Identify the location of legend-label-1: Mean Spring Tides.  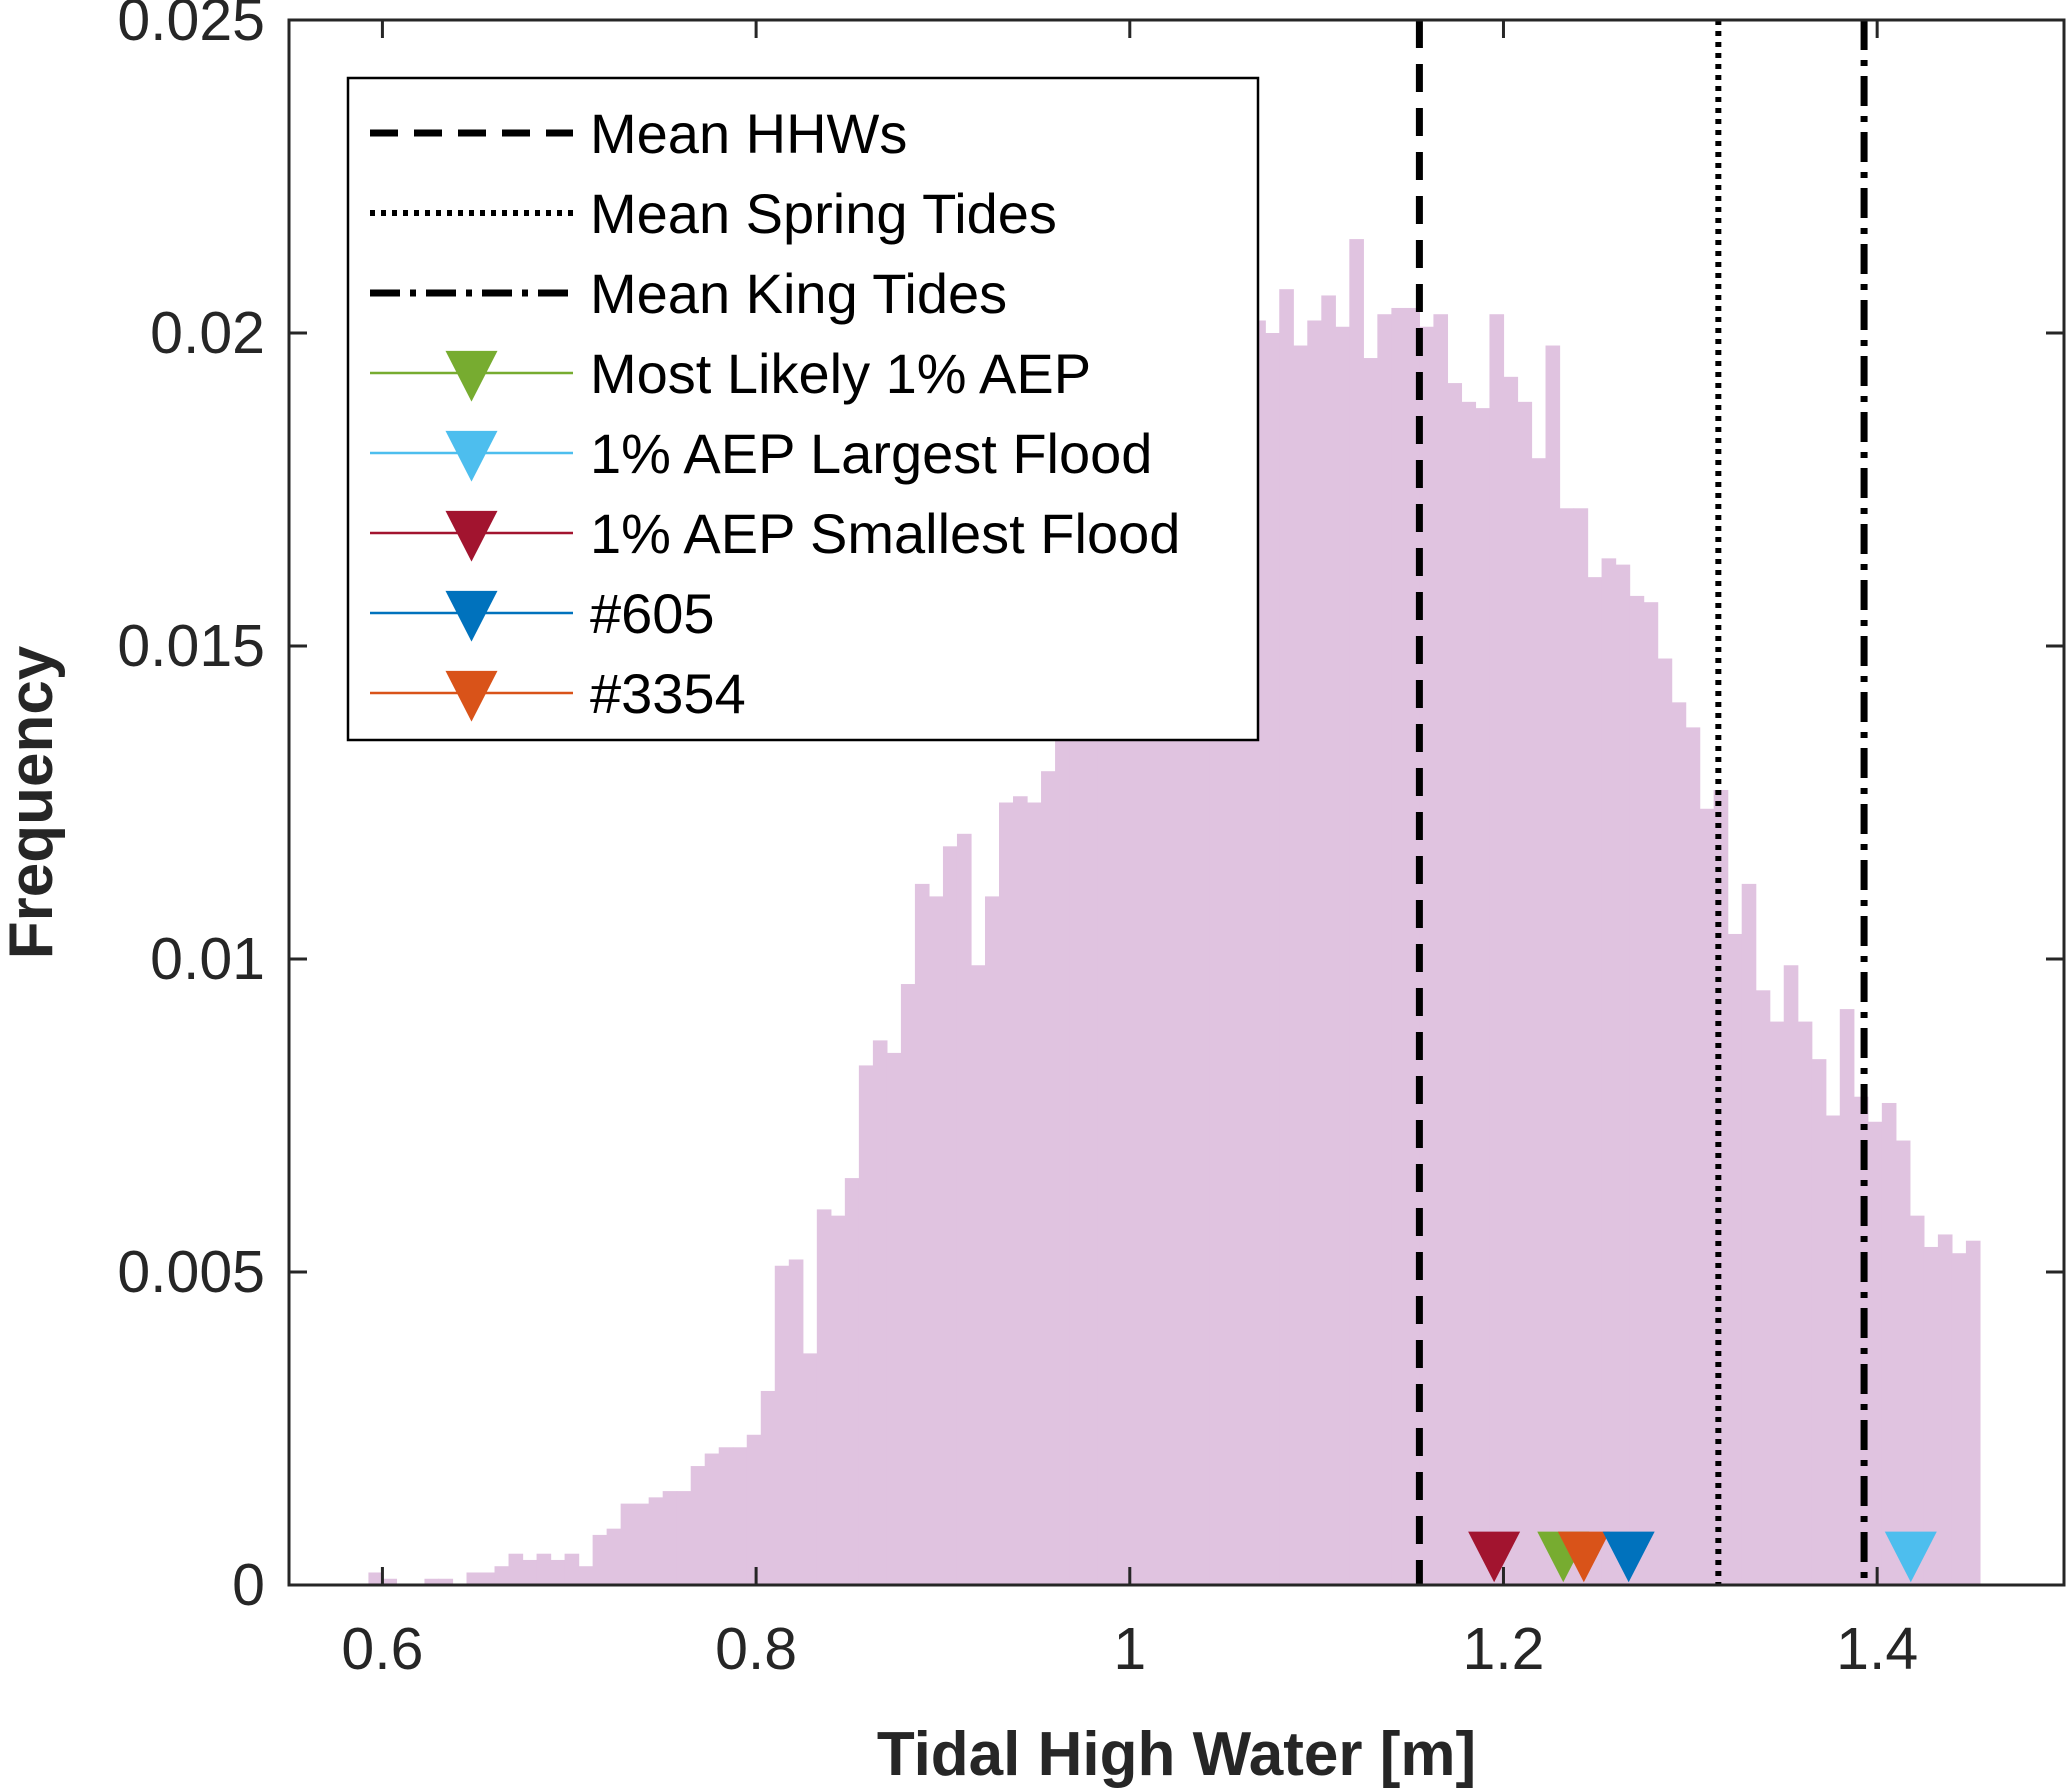
(823, 213).